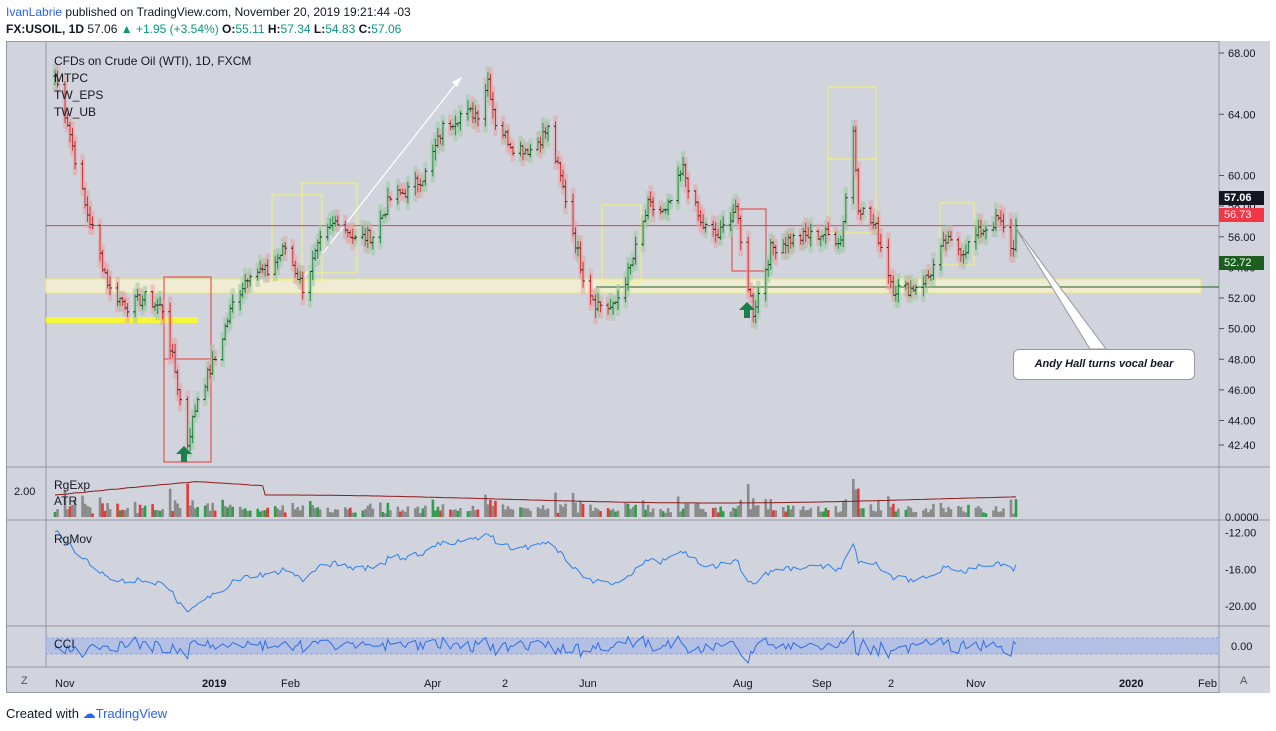 This screenshot has height=731, width=1276. What do you see at coordinates (1240, 607) in the screenshot?
I see `rgmov-tick-label: -20.00` at bounding box center [1240, 607].